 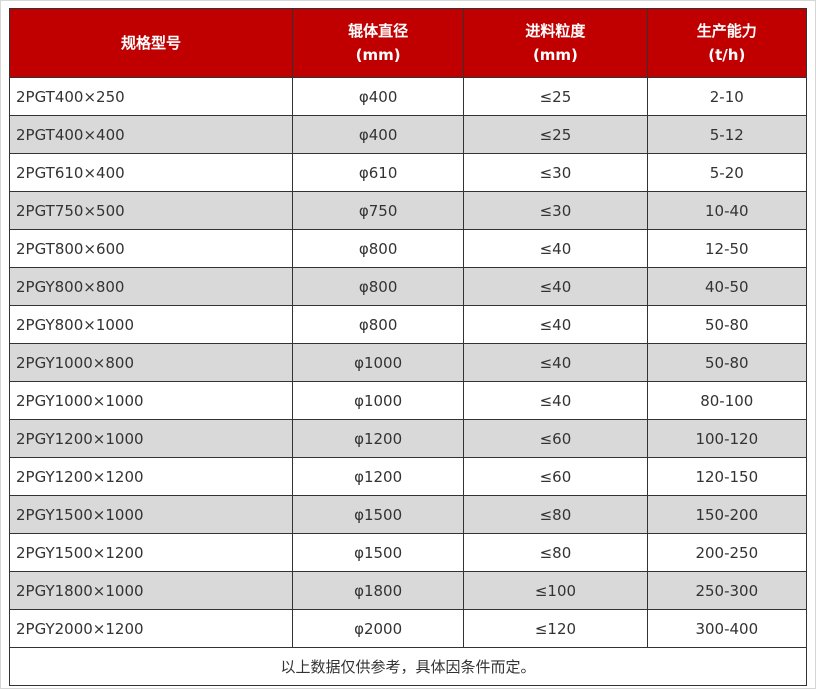 I want to click on capacity-cell: 200-250, so click(x=727, y=552).